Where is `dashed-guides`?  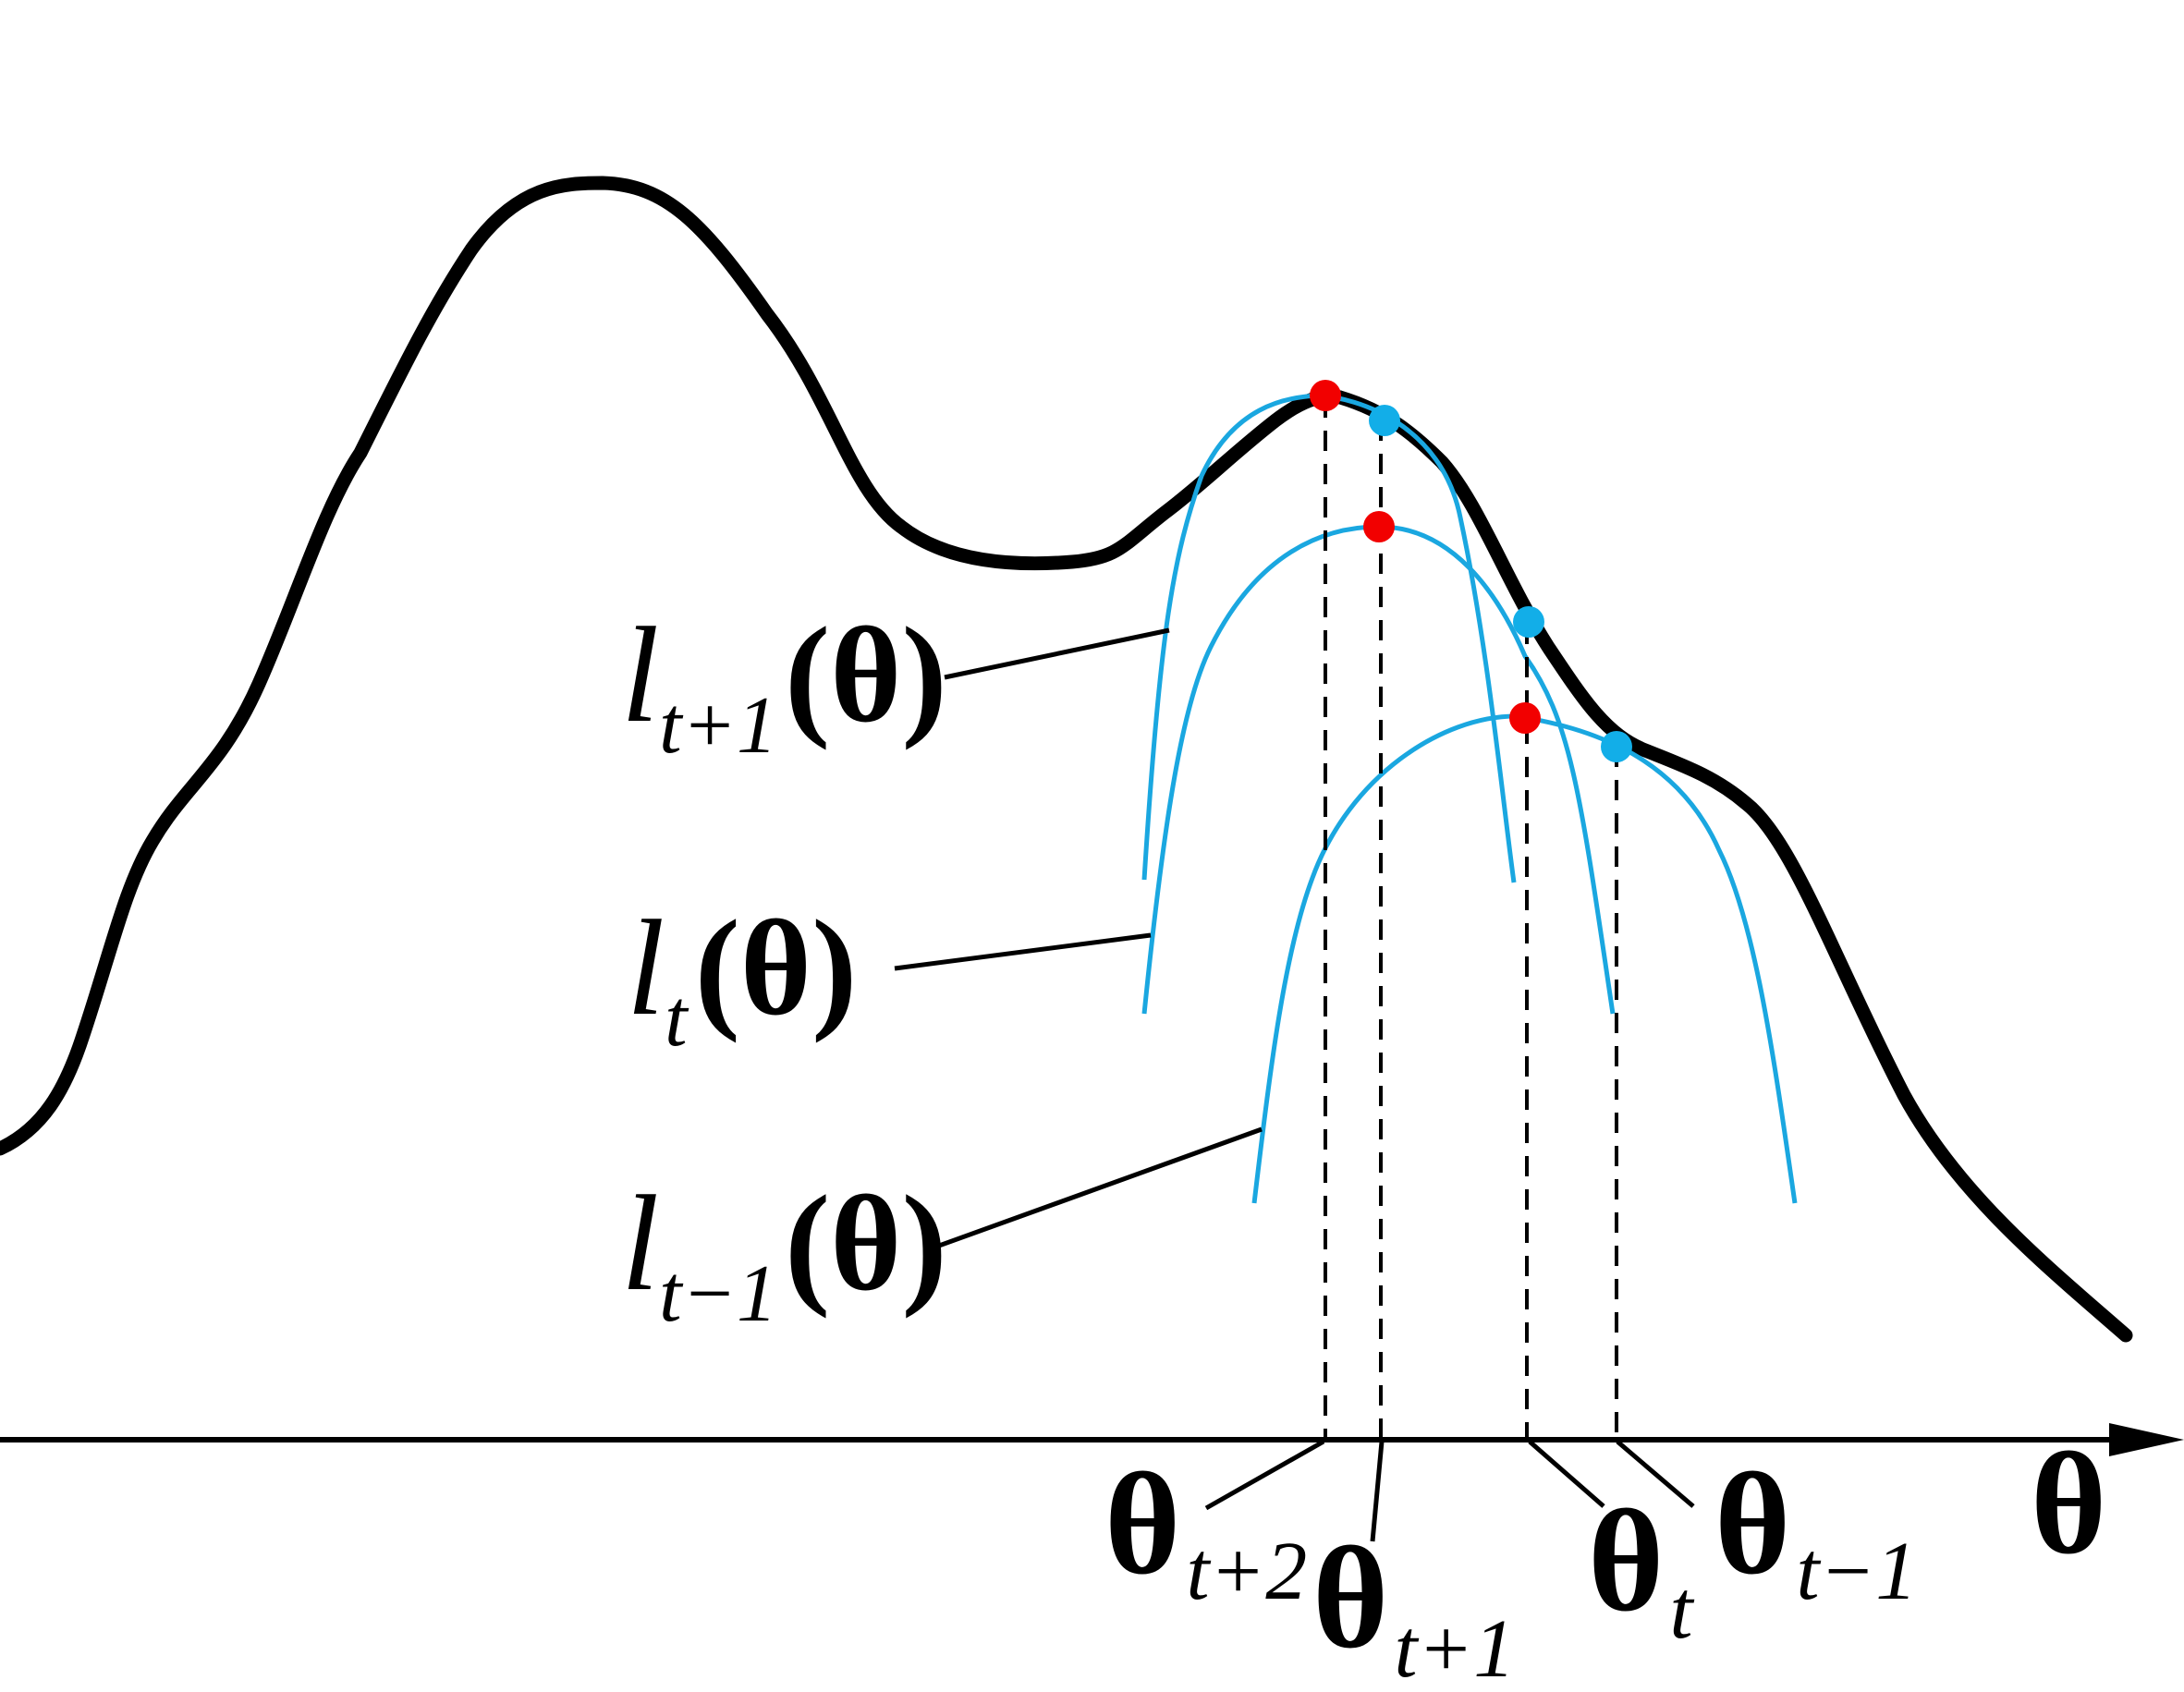 dashed-guides is located at coordinates (1471, 919).